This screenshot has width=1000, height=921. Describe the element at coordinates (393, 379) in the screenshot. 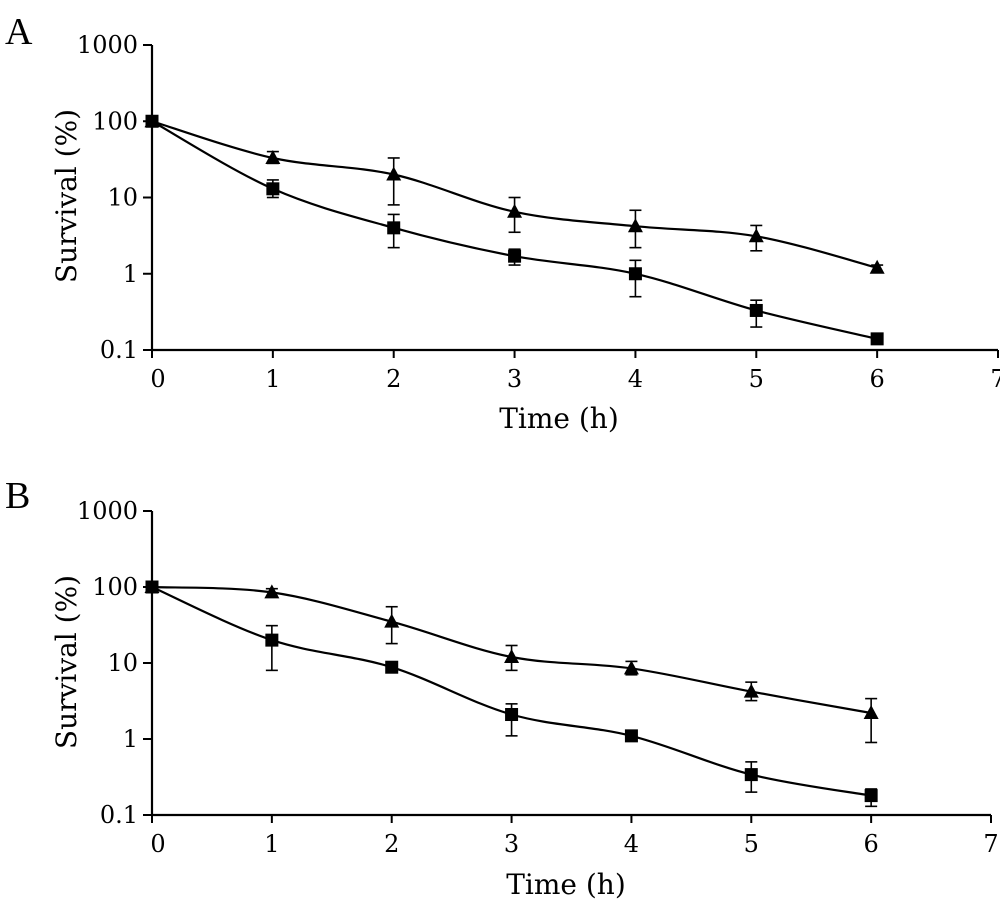

I see `panel-a-x-tick-label: 2` at that location.